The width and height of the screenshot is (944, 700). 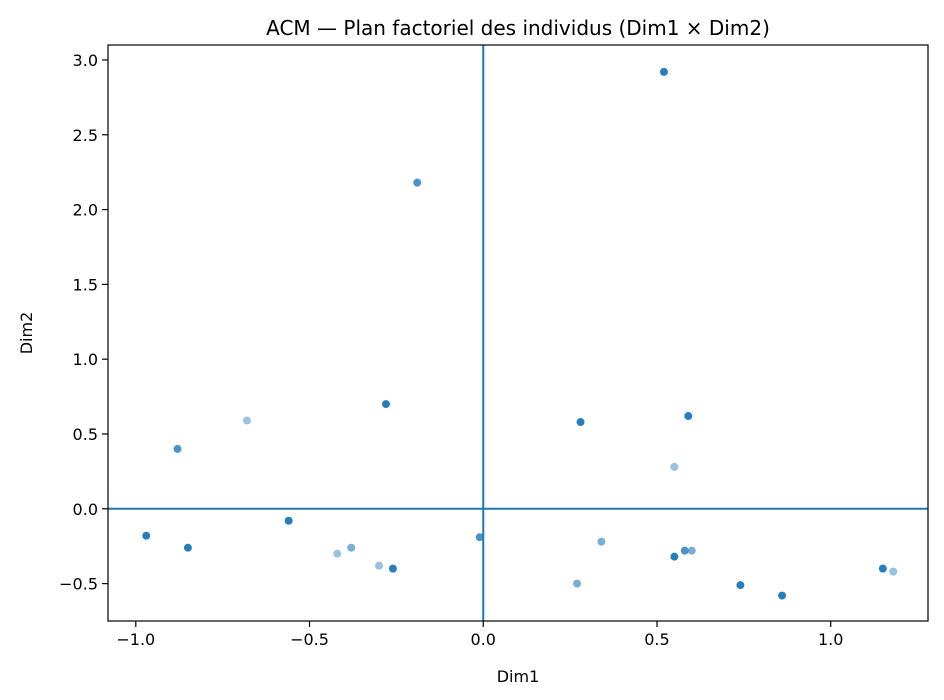 What do you see at coordinates (830, 639) in the screenshot?
I see `x-tick-label: 1.0` at bounding box center [830, 639].